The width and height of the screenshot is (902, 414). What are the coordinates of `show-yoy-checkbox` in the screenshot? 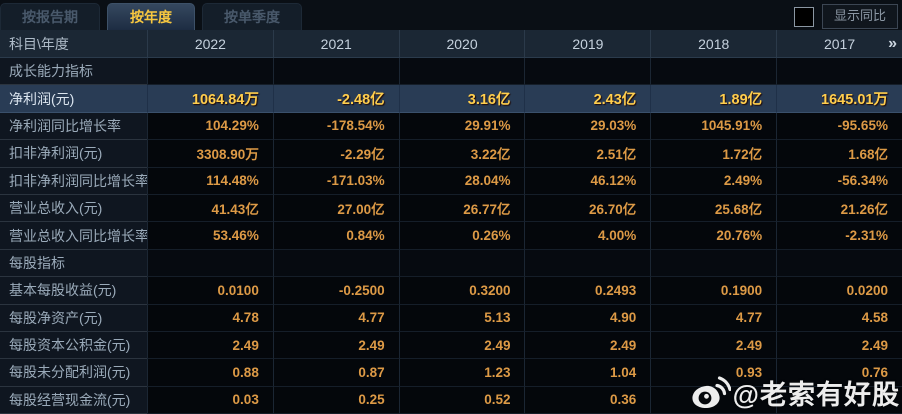 It's located at (803, 16).